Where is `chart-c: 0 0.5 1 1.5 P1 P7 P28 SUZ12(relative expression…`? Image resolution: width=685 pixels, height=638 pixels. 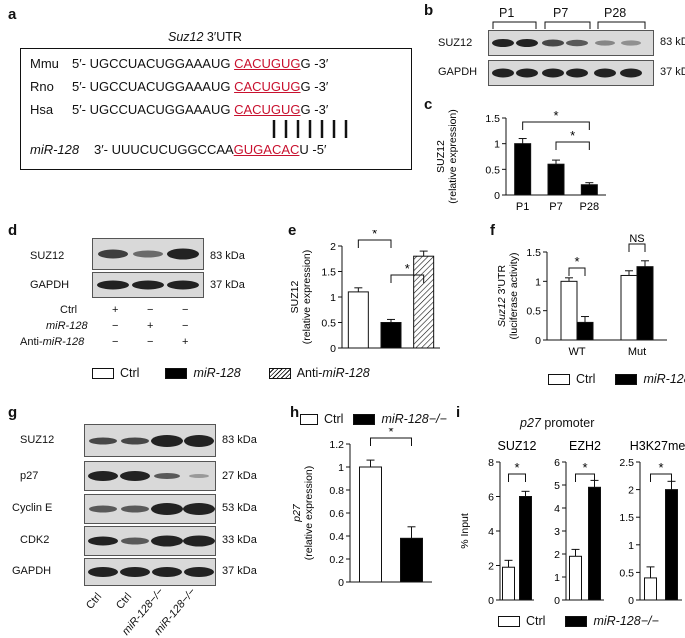 chart-c: 0 0.5 1 1.5 P1 P7 P28 SUZ12(relative expression… is located at coordinates (521, 160).